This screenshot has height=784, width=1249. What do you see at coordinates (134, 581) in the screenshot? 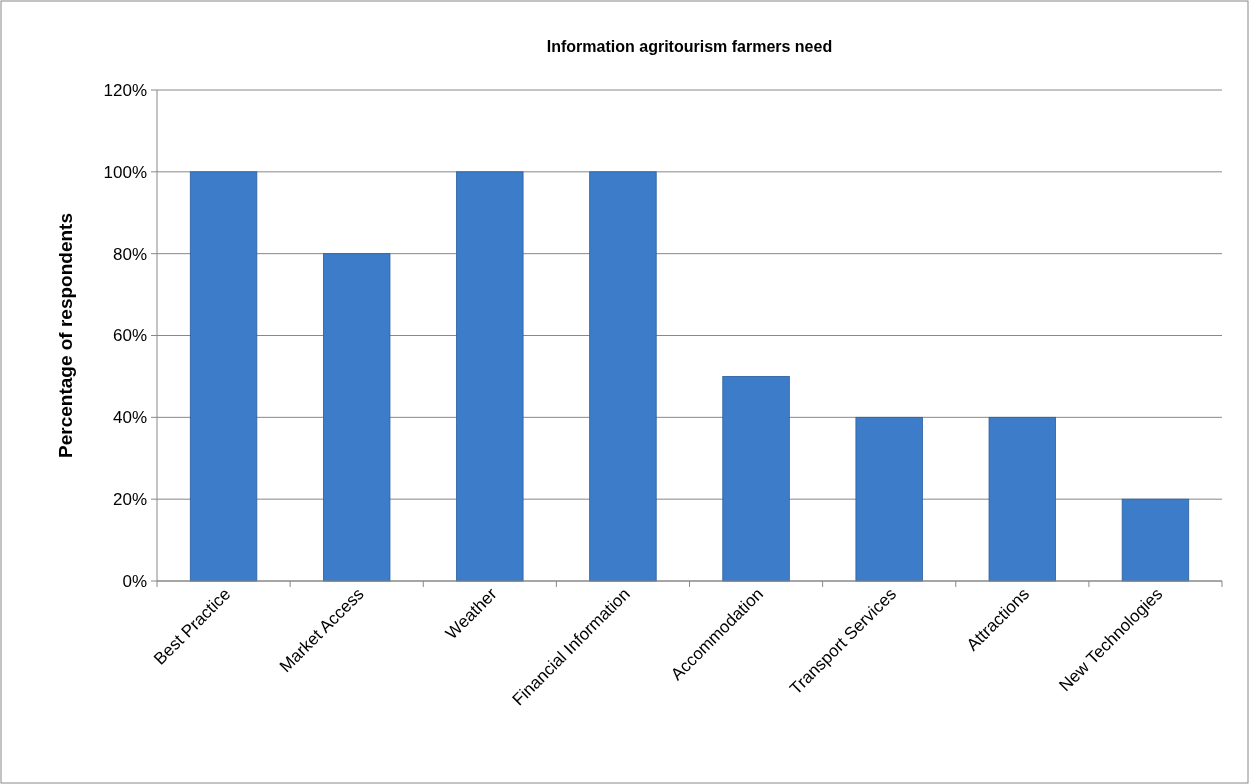
I see `y-tick-label: 0%` at bounding box center [134, 581].